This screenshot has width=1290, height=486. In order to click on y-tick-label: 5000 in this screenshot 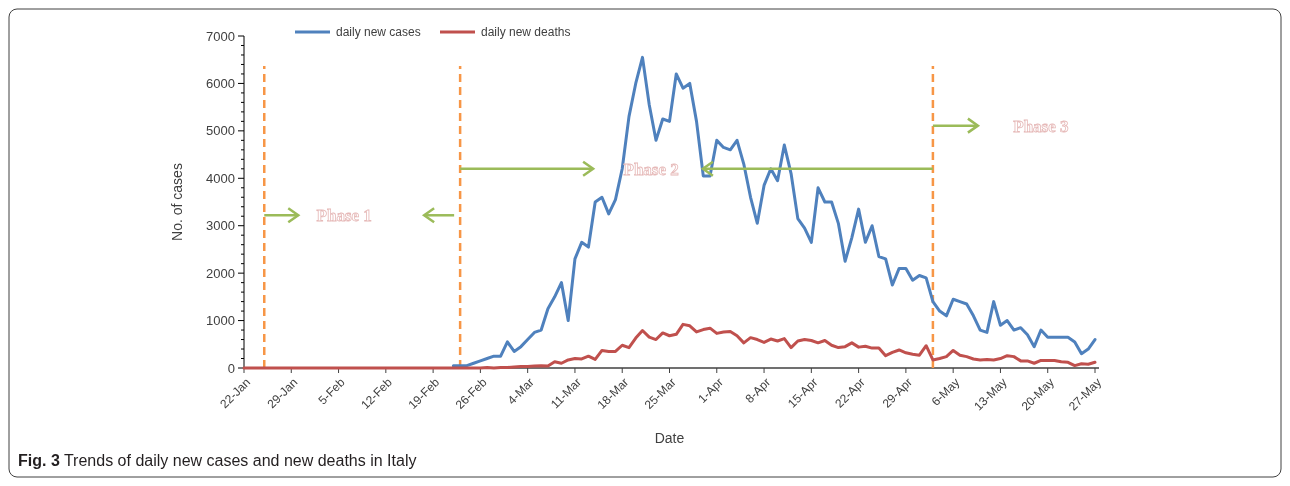, I will do `click(220, 131)`.